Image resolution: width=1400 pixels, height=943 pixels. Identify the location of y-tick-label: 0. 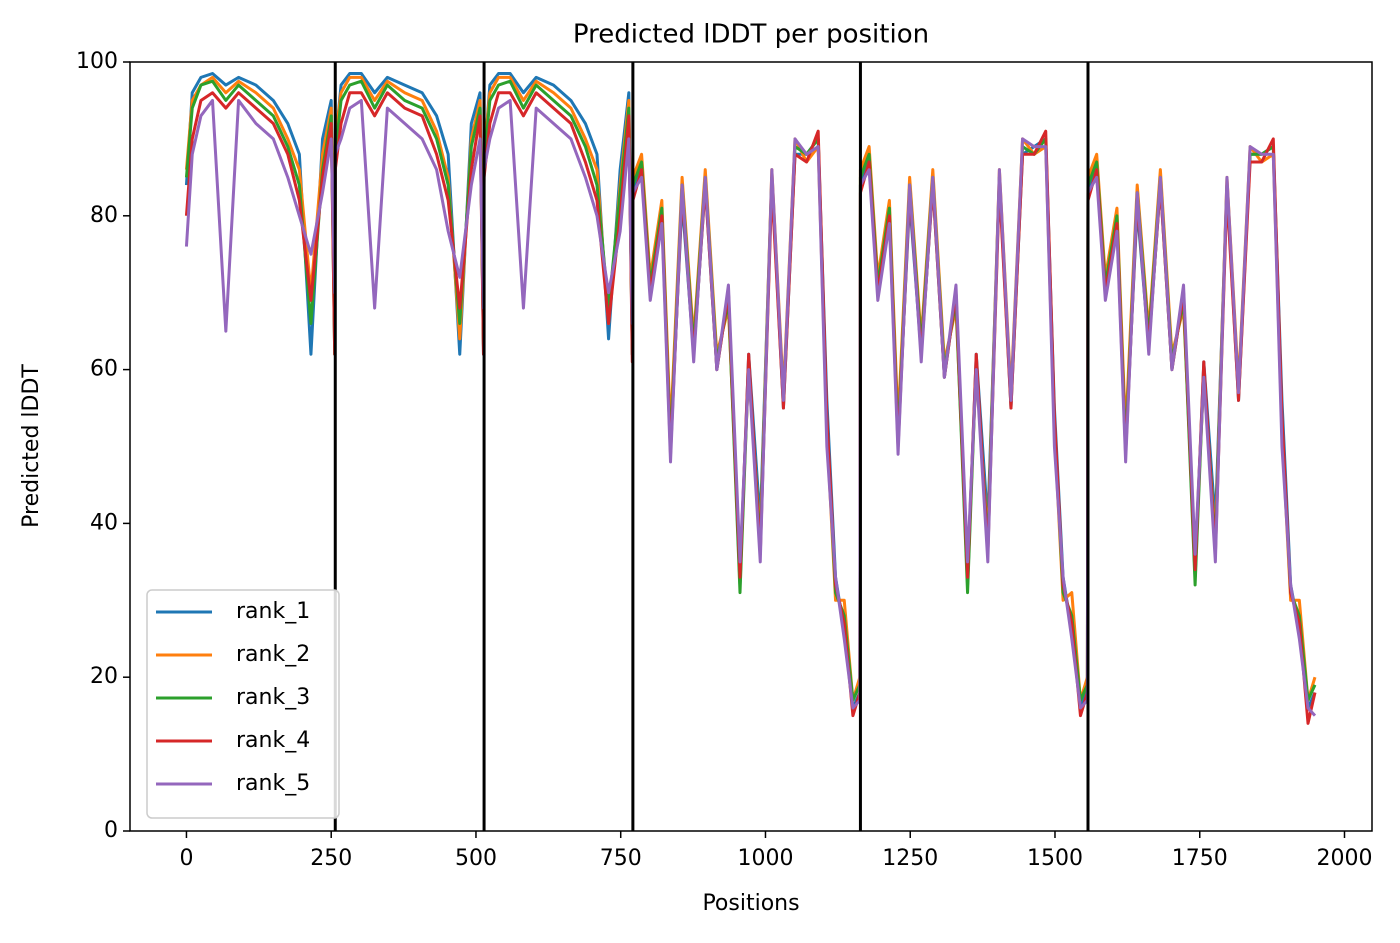
(111, 830).